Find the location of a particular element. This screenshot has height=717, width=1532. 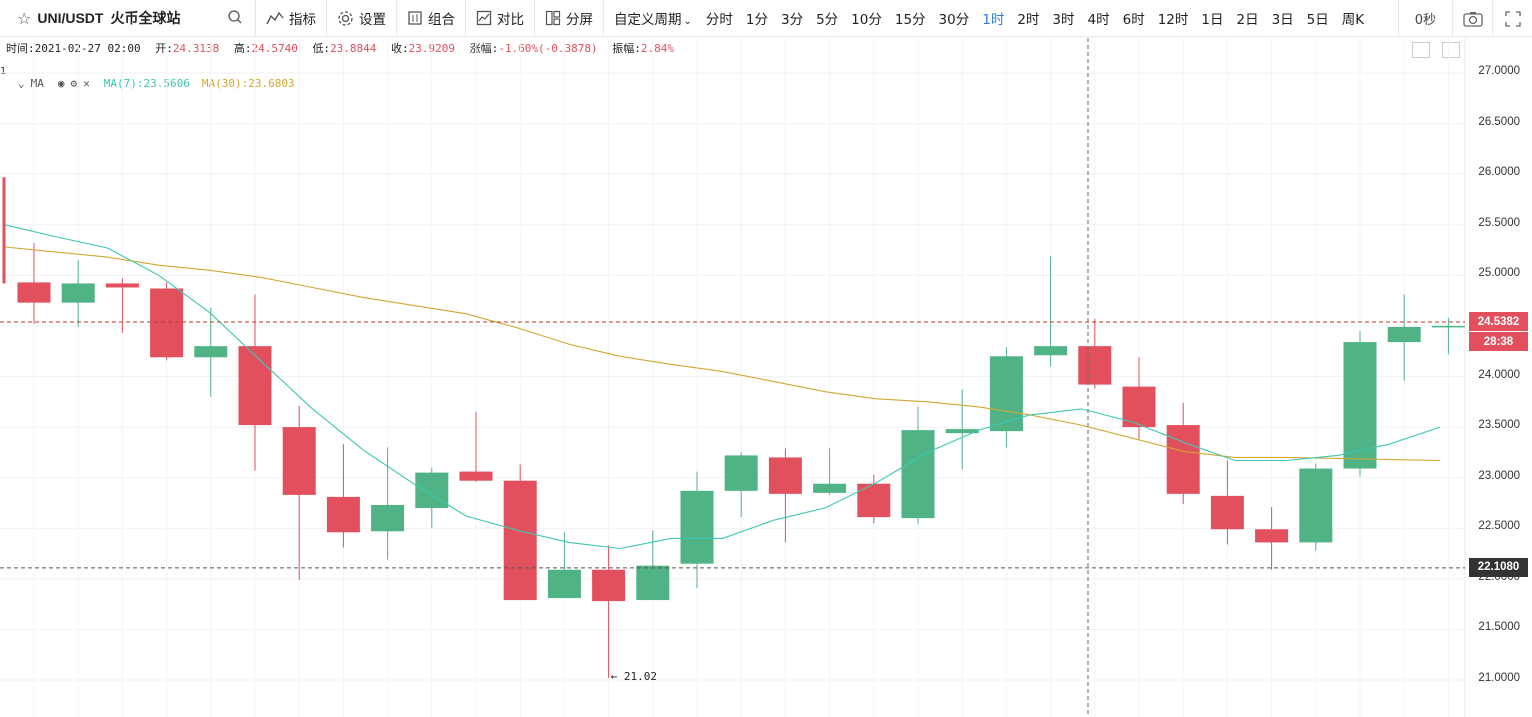

compare-icon is located at coordinates (484, 18).